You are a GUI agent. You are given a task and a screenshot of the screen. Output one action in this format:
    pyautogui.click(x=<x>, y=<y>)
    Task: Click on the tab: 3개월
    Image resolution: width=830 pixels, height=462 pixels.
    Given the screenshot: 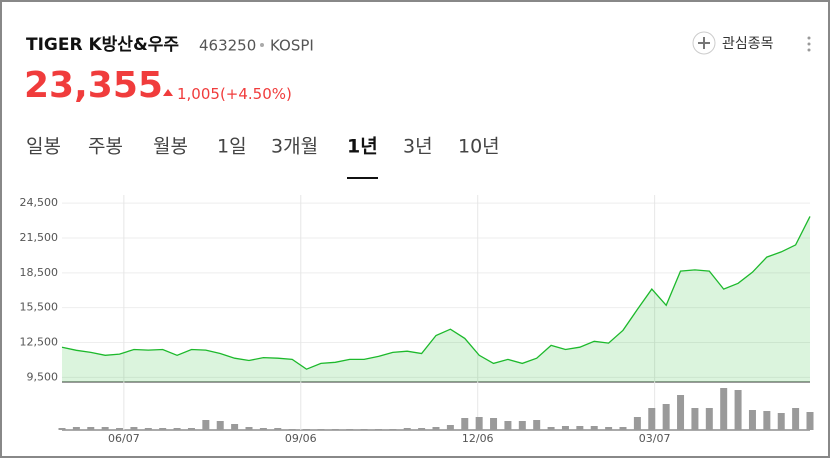 What is the action you would take?
    pyautogui.click(x=294, y=147)
    